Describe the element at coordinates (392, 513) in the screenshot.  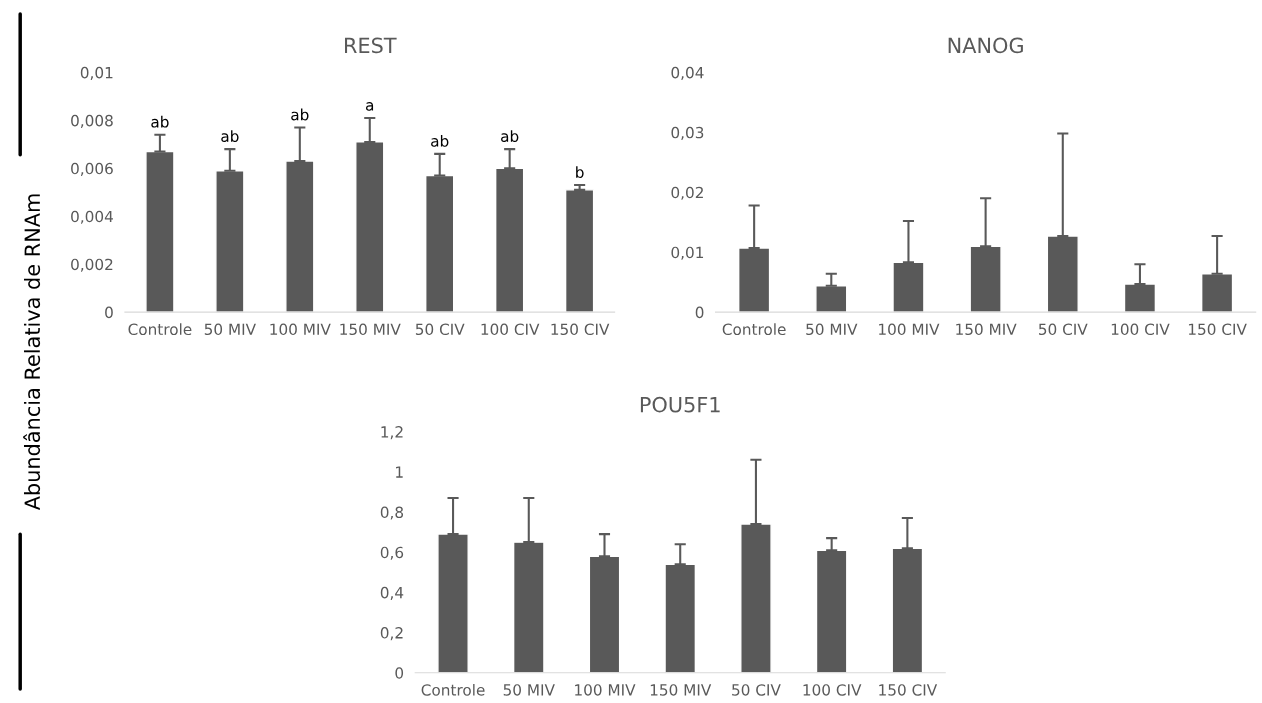
I see `y-tick-label: 0,8` at that location.